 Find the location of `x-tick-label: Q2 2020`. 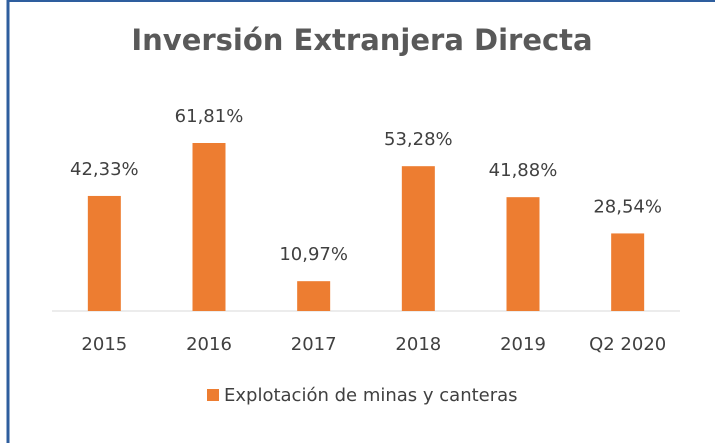

x-tick-label: Q2 2020 is located at coordinates (627, 344).